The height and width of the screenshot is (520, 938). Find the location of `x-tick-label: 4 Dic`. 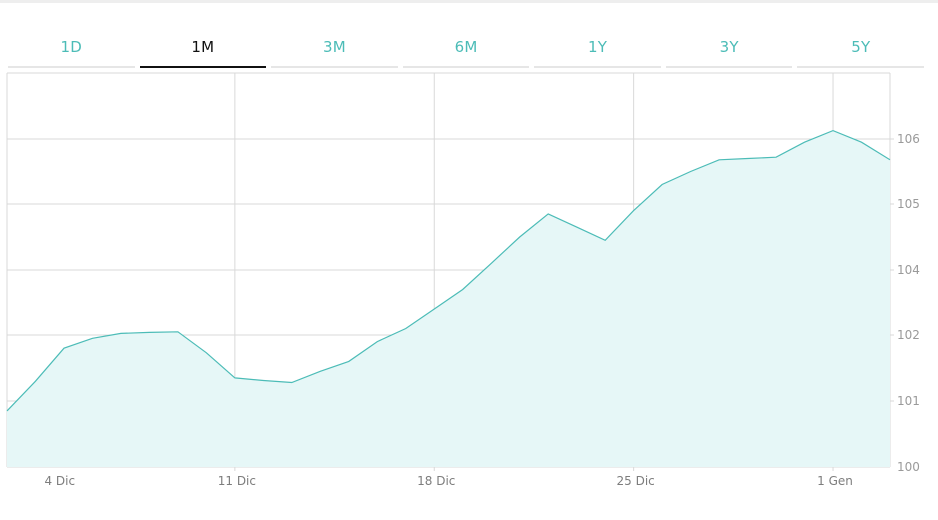

x-tick-label: 4 Dic is located at coordinates (59, 481).